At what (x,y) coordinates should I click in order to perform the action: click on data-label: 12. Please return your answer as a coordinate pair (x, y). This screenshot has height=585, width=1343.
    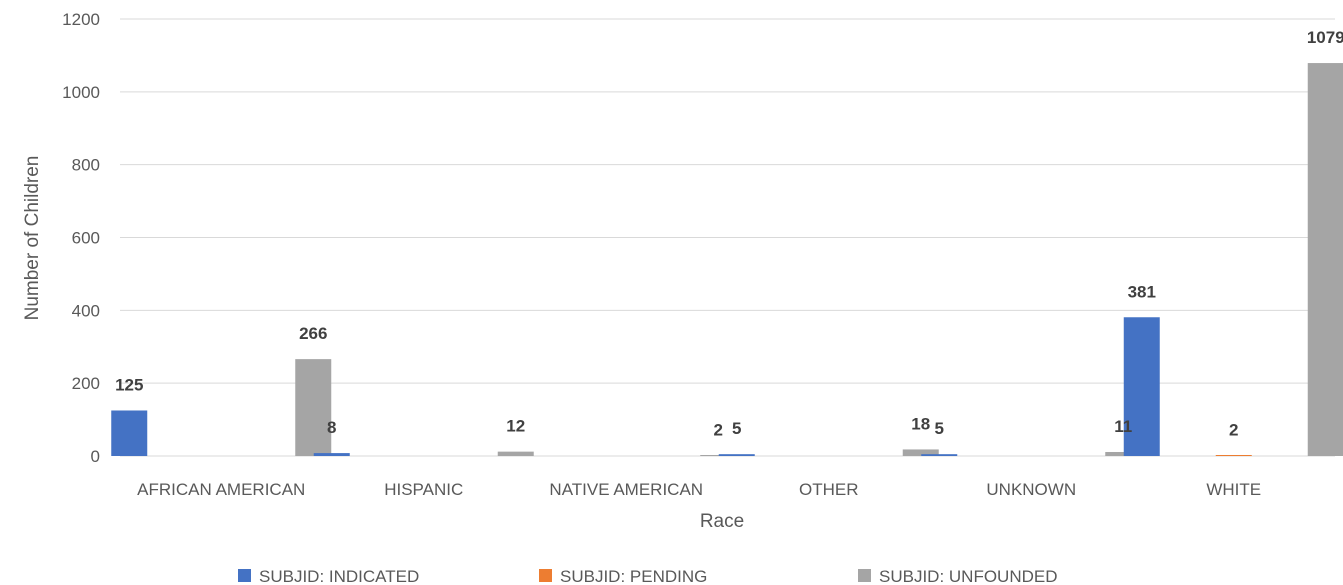
    Looking at the image, I should click on (515, 426).